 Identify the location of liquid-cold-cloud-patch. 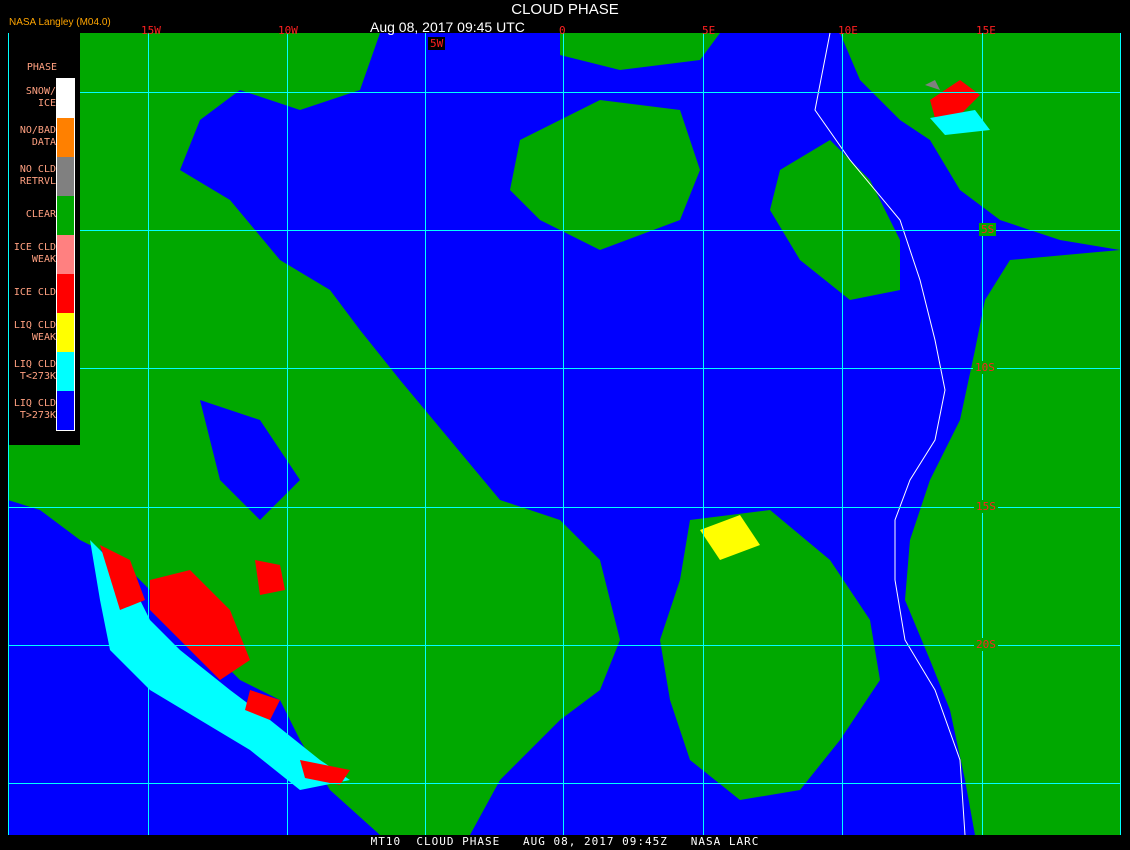
(960, 122).